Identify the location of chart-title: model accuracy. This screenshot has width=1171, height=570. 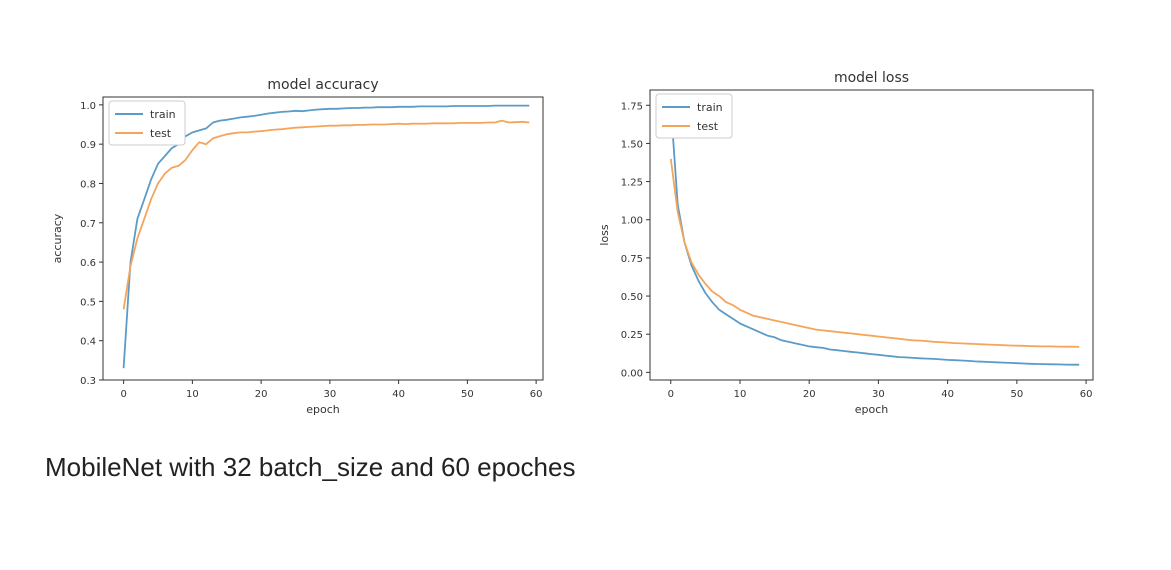
(322, 85).